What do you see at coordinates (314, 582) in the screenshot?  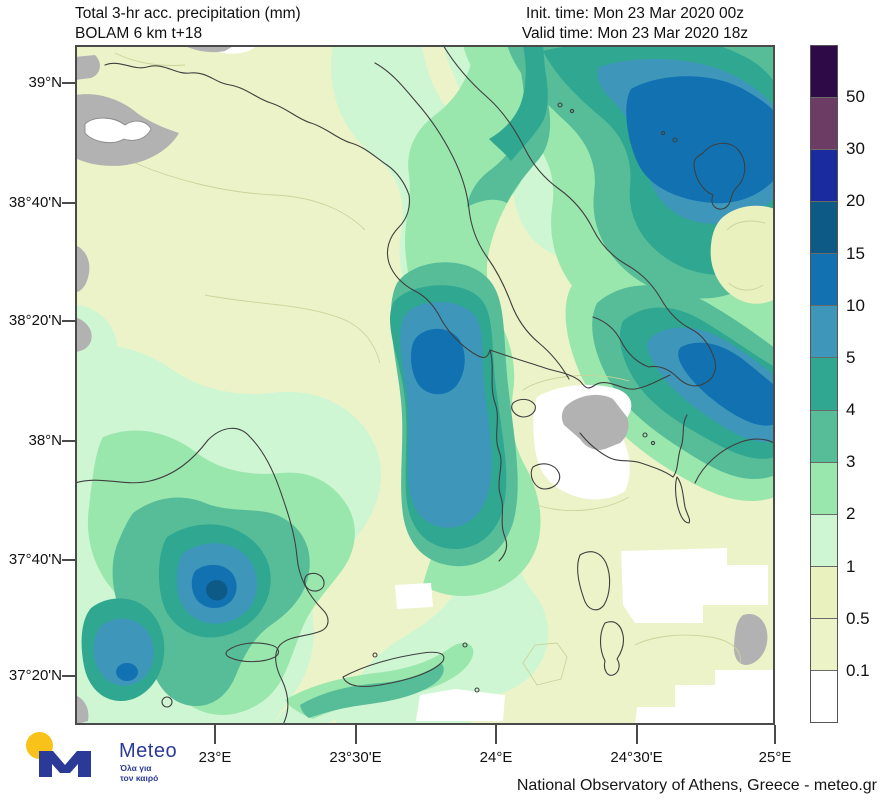 I see `island-poros` at bounding box center [314, 582].